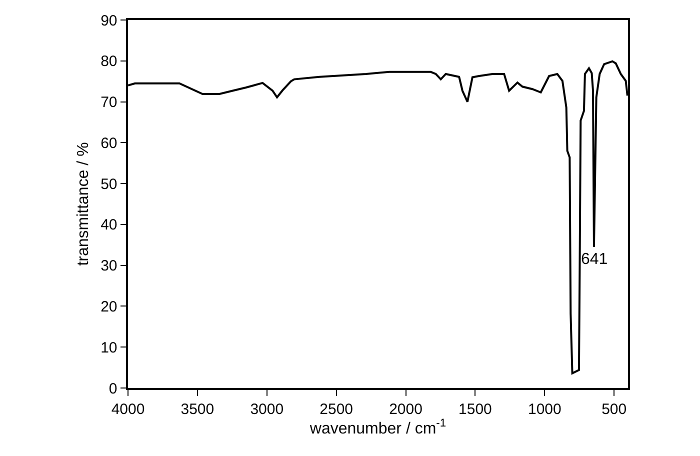 This screenshot has width=700, height=456. Describe the element at coordinates (109, 61) in the screenshot. I see `y-tick-label: 80` at that location.